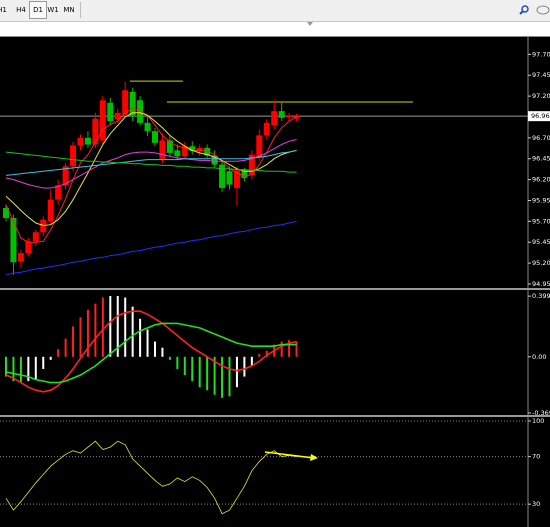  I want to click on search-icon, so click(525, 10).